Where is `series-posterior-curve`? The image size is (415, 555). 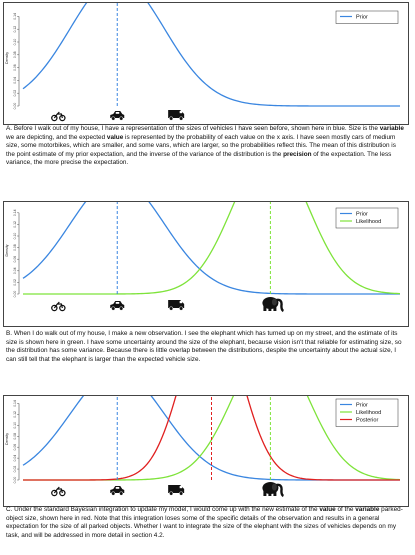
series-posterior-curve is located at coordinates (211, 438).